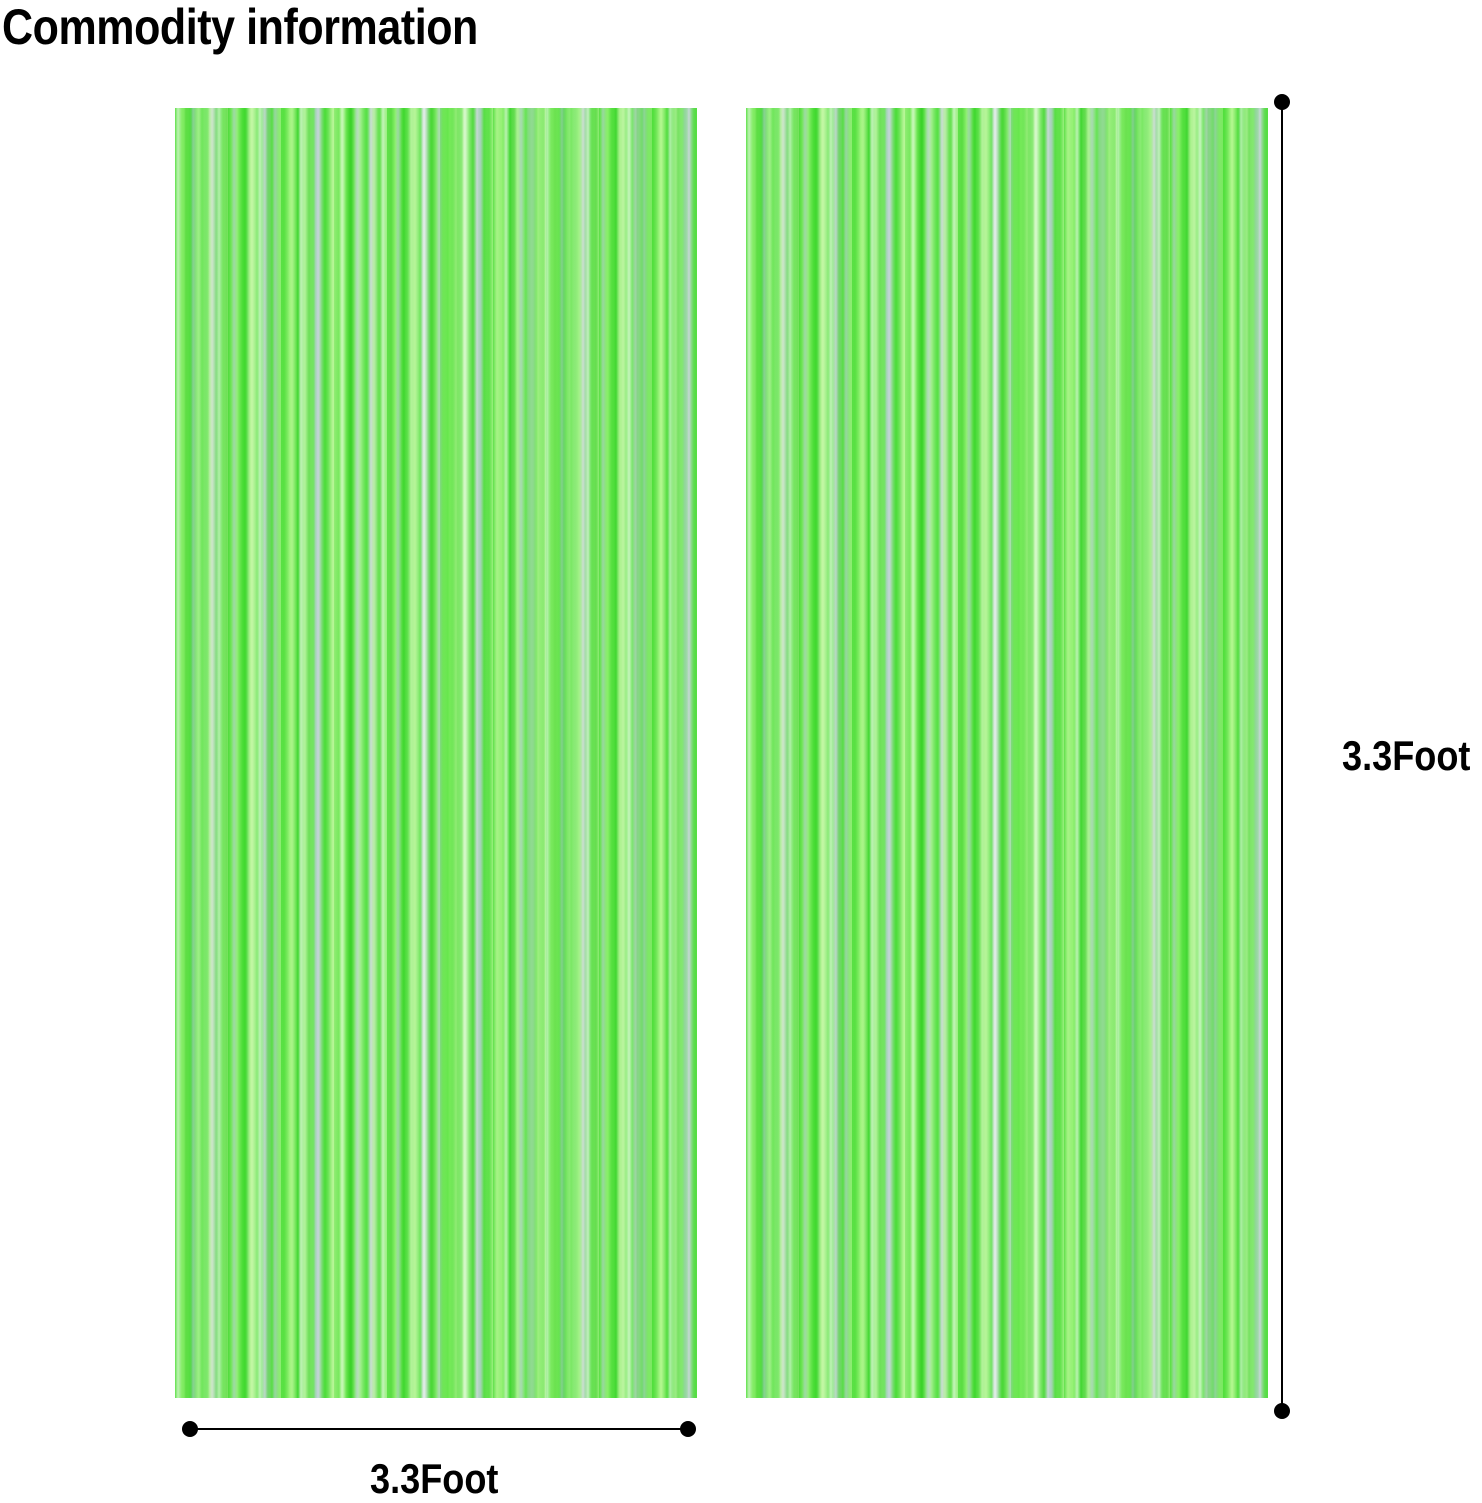  I want to click on height-label: 3.3Foot, so click(1406, 755).